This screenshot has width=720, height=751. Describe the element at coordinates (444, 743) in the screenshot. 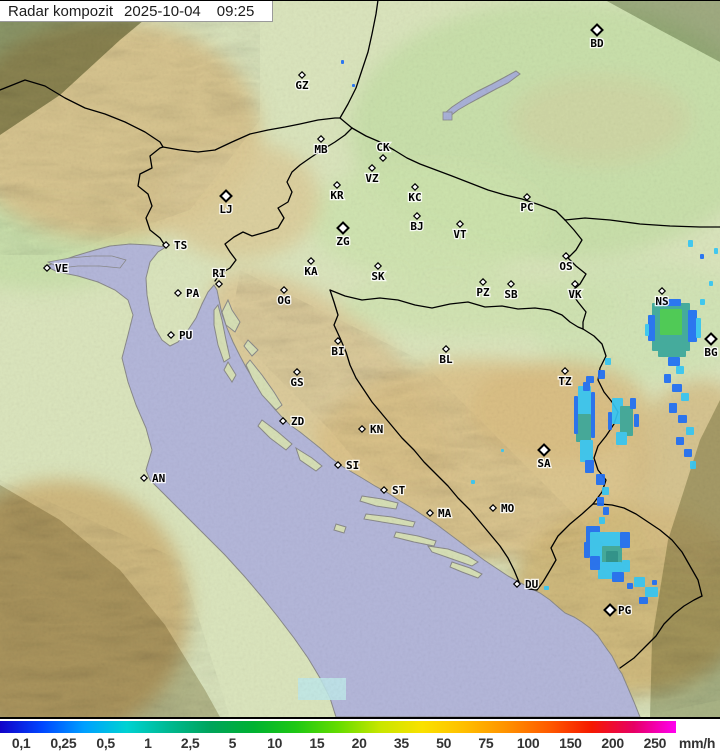

I see `legend-tick-label: 50` at that location.